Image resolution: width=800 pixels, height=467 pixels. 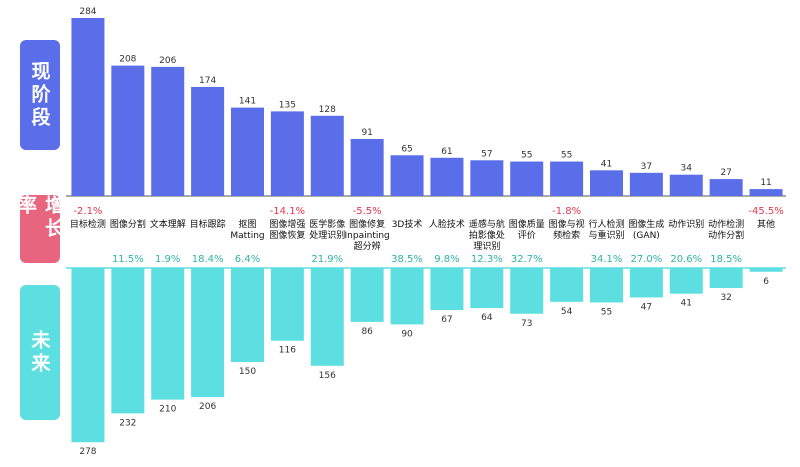 I want to click on category-label: 动作检测 动作分割, so click(x=726, y=230).